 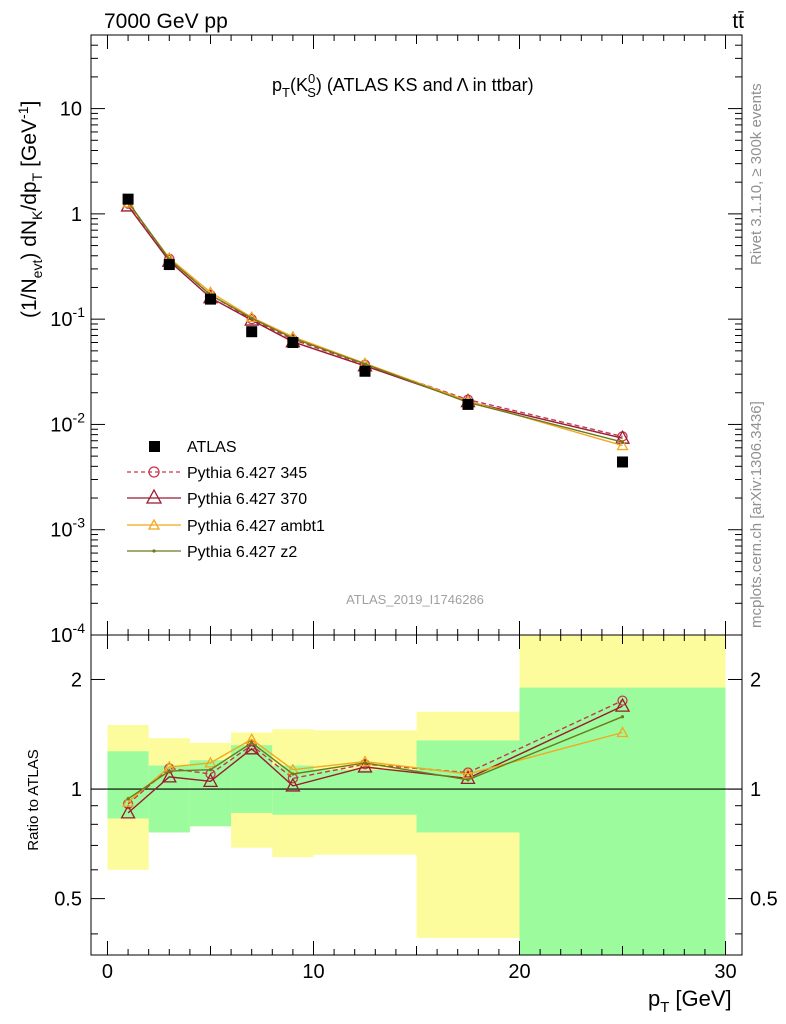 What do you see at coordinates (690, 1001) in the screenshot?
I see `ratio-xlabel: pT [GeV]` at bounding box center [690, 1001].